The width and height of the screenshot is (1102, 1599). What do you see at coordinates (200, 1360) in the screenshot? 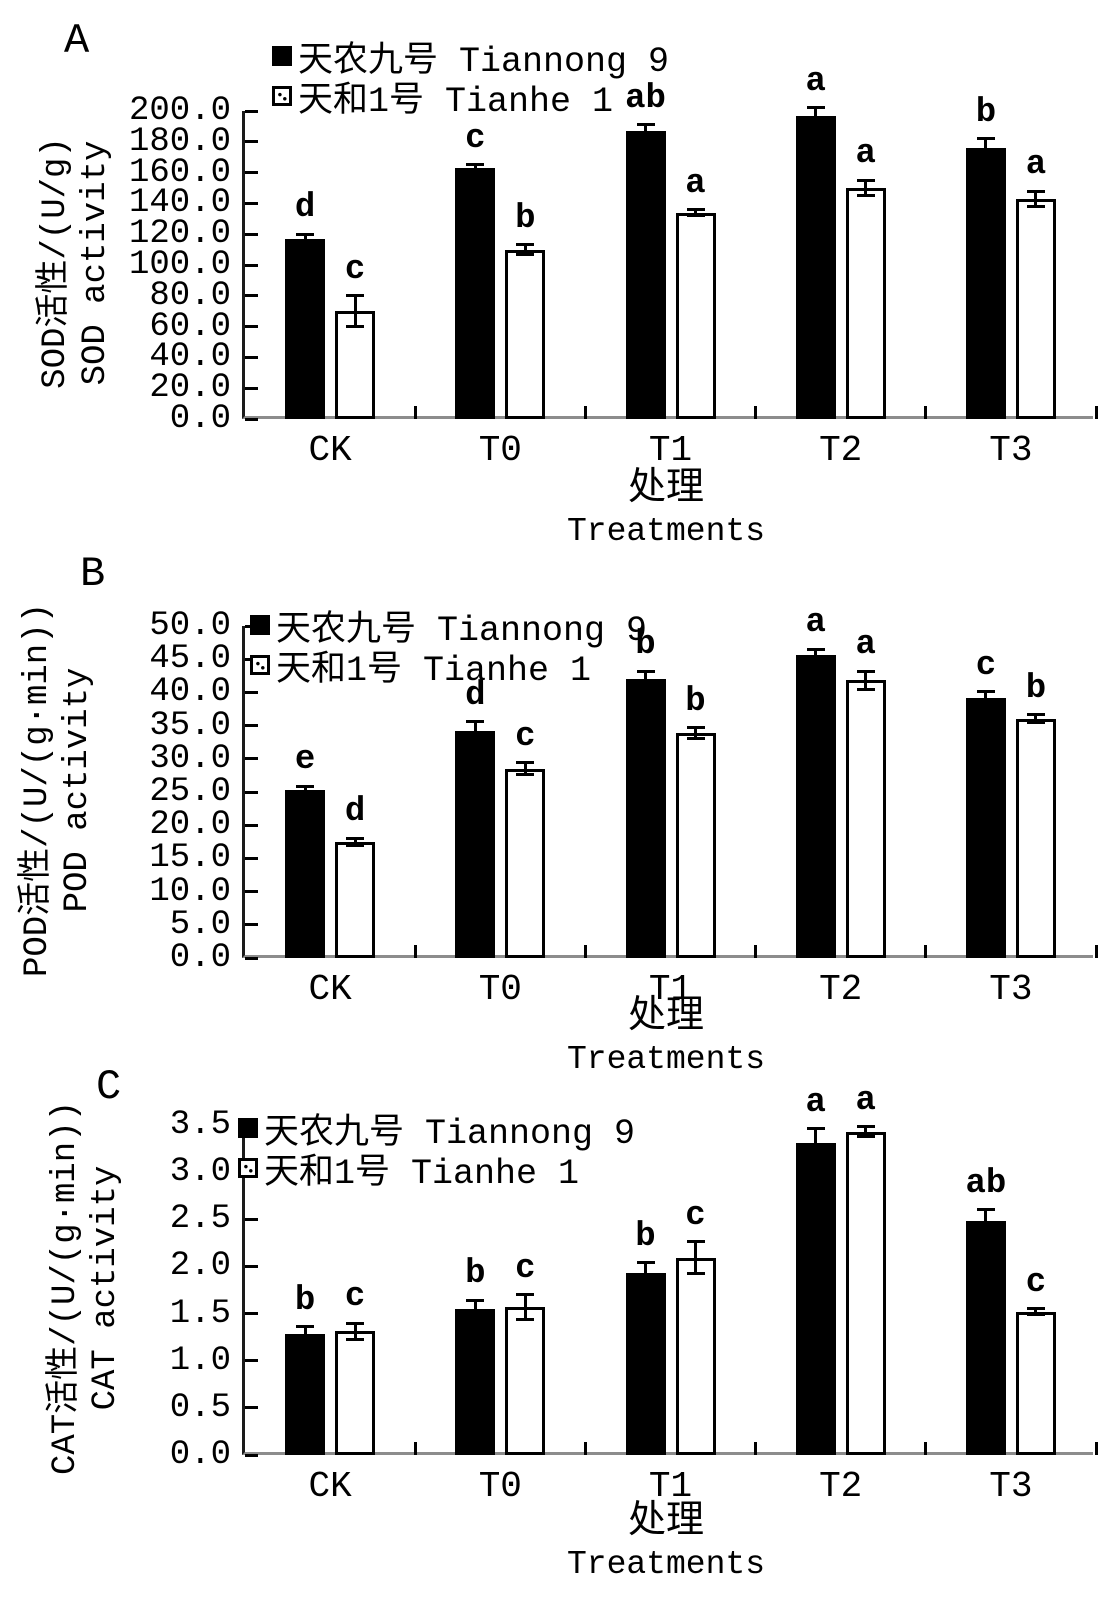
I see `y-tick-label: 1.0` at bounding box center [200, 1360].